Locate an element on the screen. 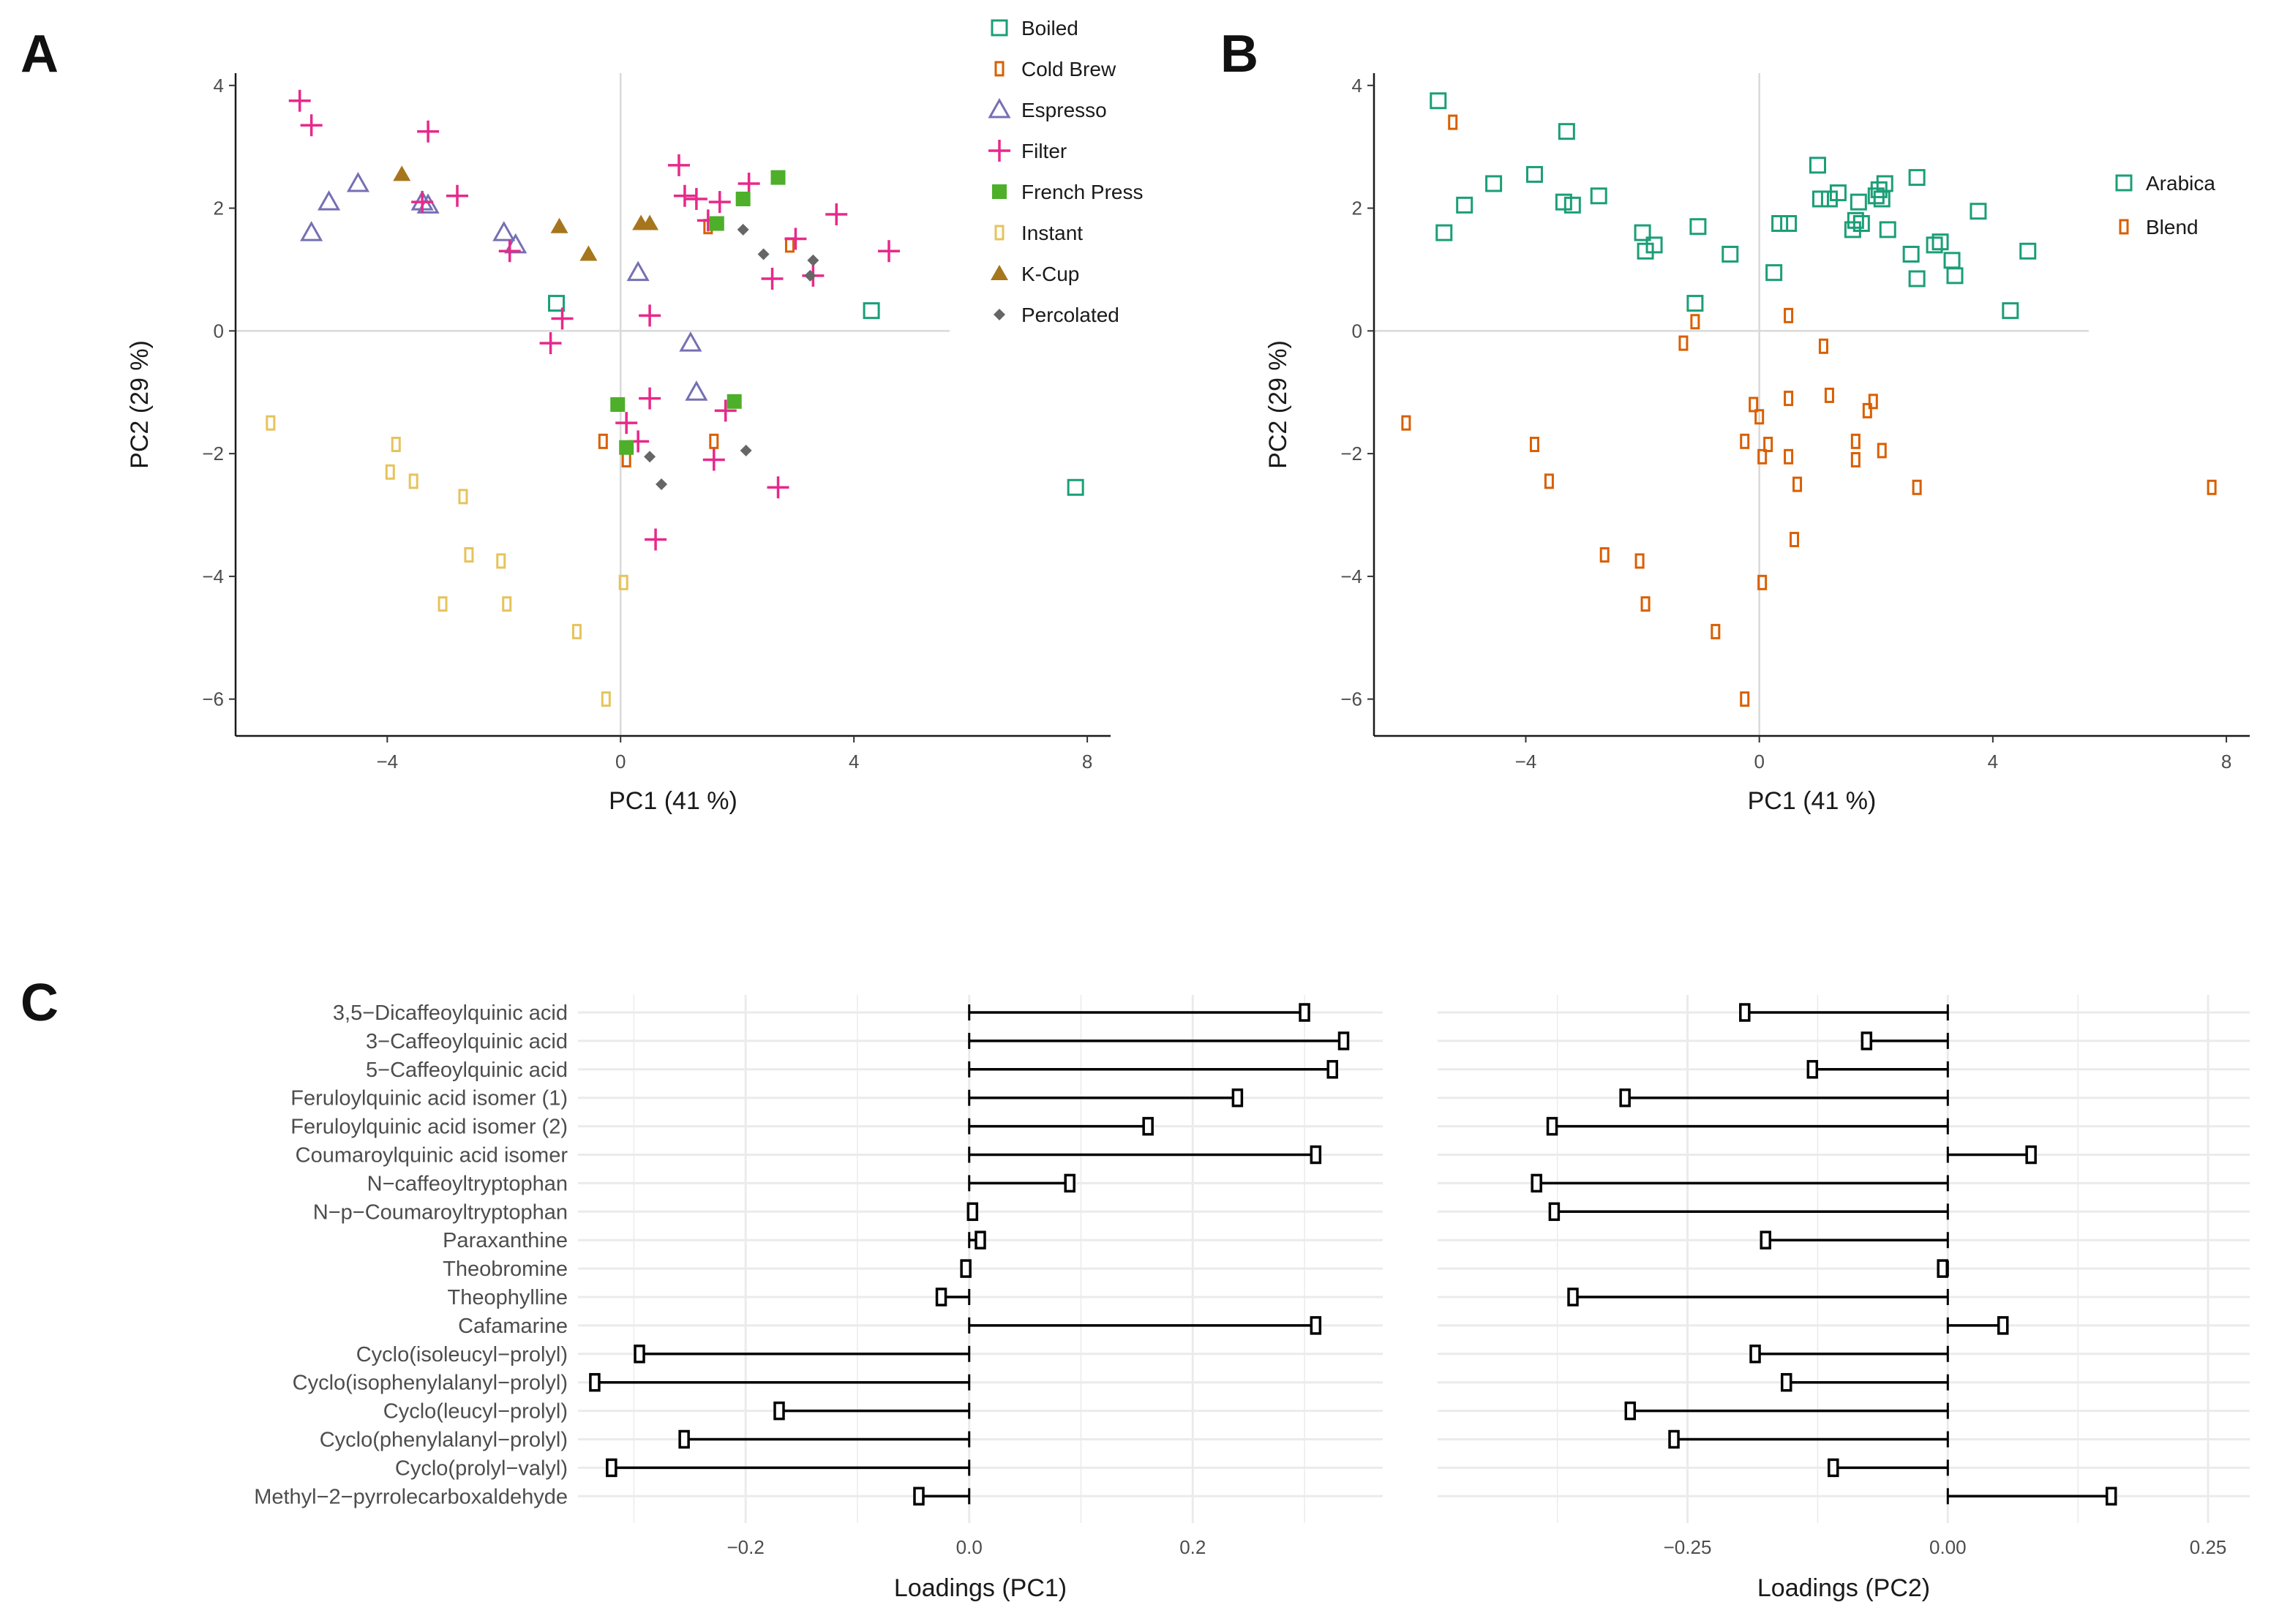 Image resolution: width=2279 pixels, height=1624 pixels. a-point-french-press is located at coordinates (716, 224).